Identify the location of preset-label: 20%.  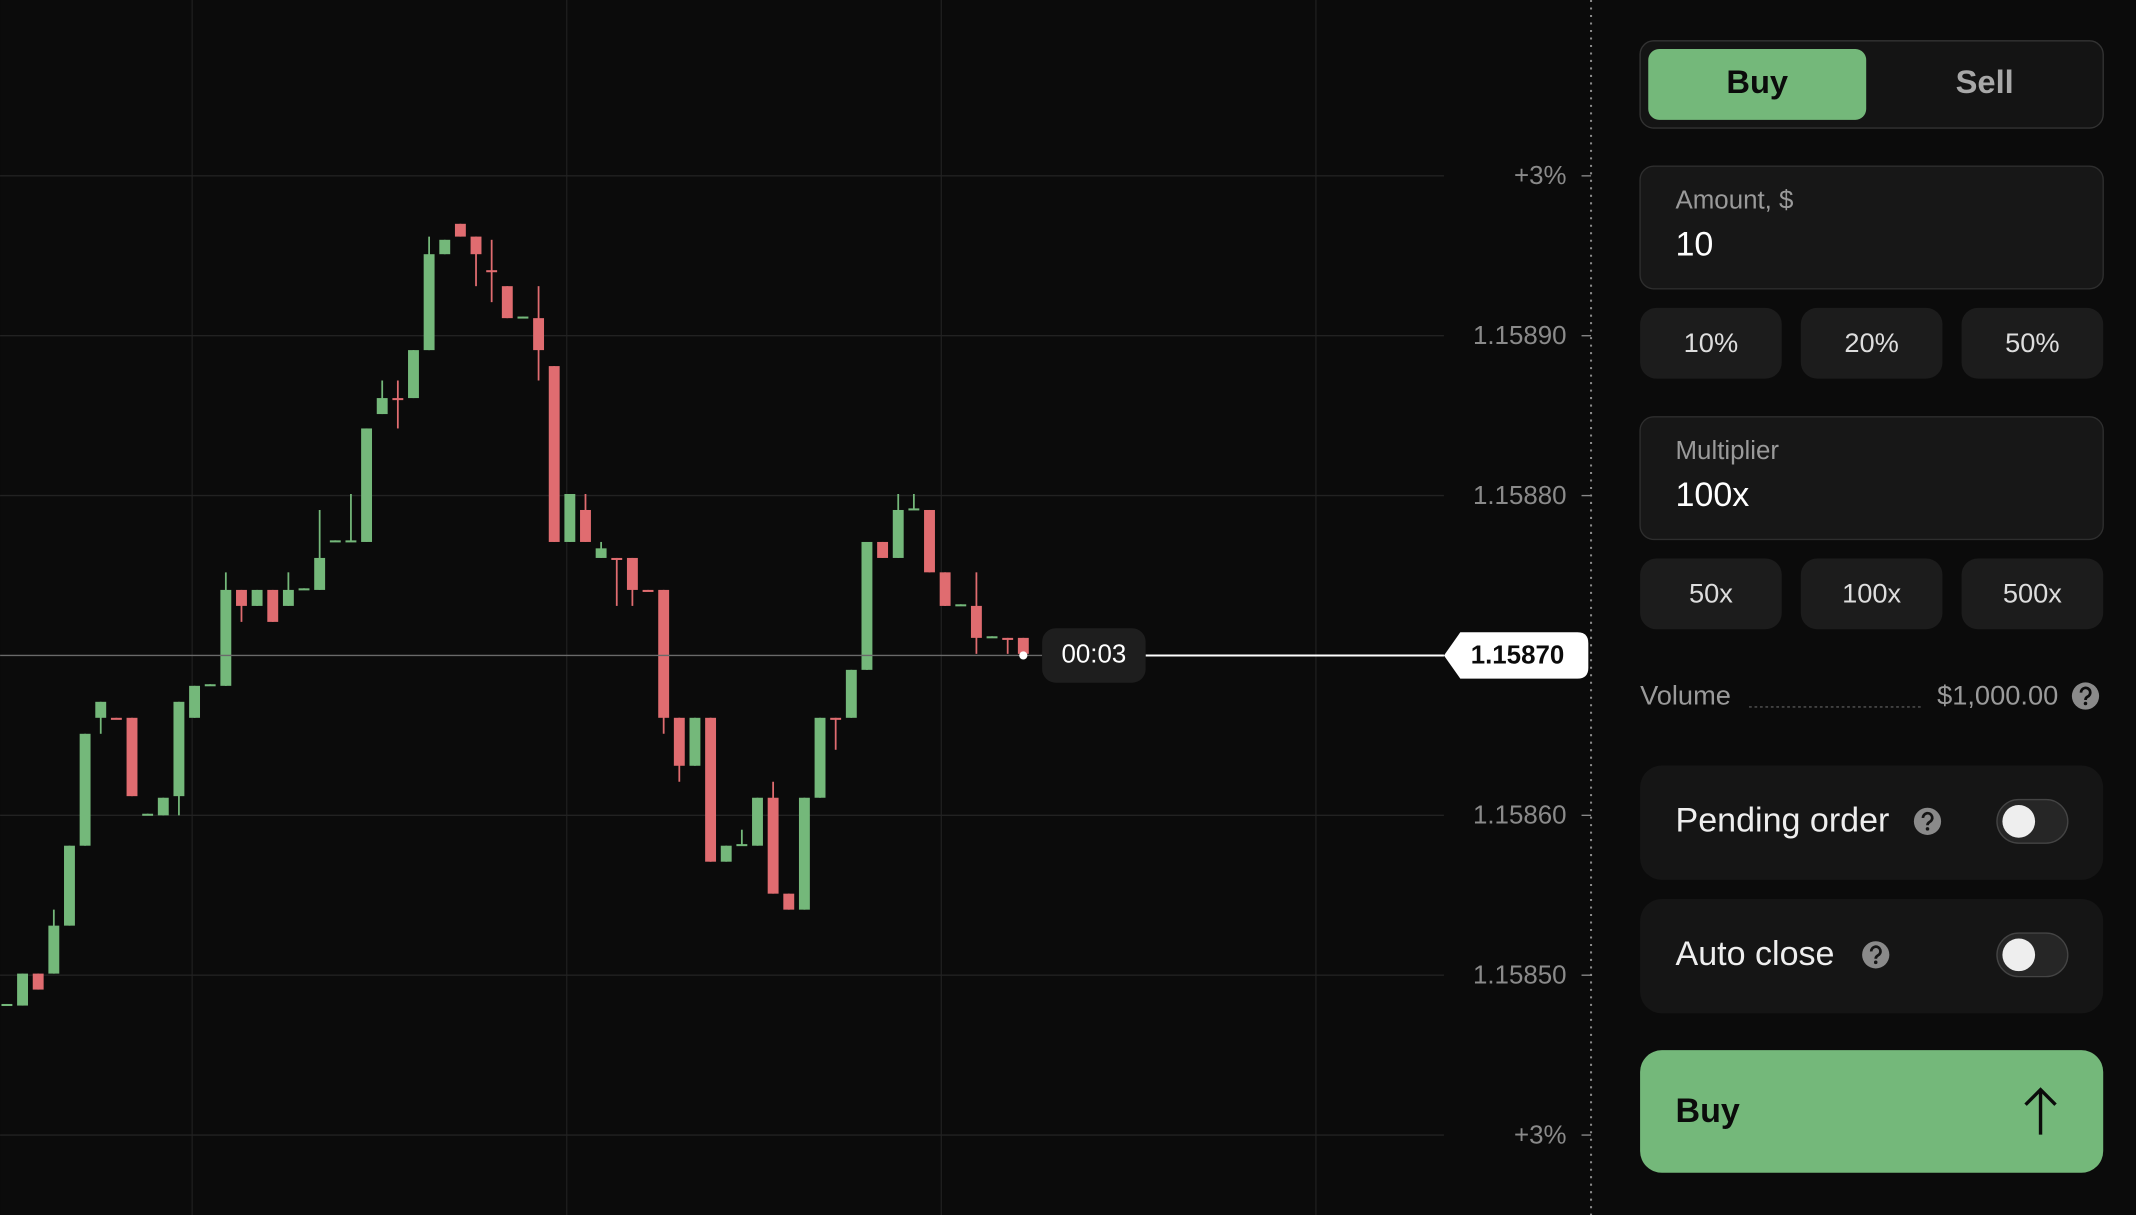
(1871, 342).